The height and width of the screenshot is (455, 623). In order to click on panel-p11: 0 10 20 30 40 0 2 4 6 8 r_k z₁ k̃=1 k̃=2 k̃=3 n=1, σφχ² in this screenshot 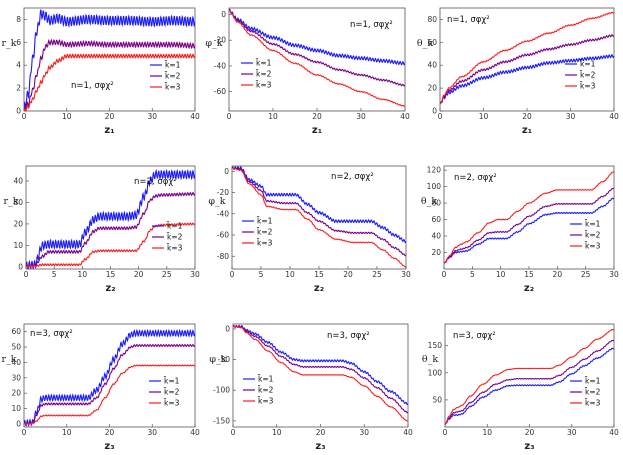, I will do `click(100, 71)`.